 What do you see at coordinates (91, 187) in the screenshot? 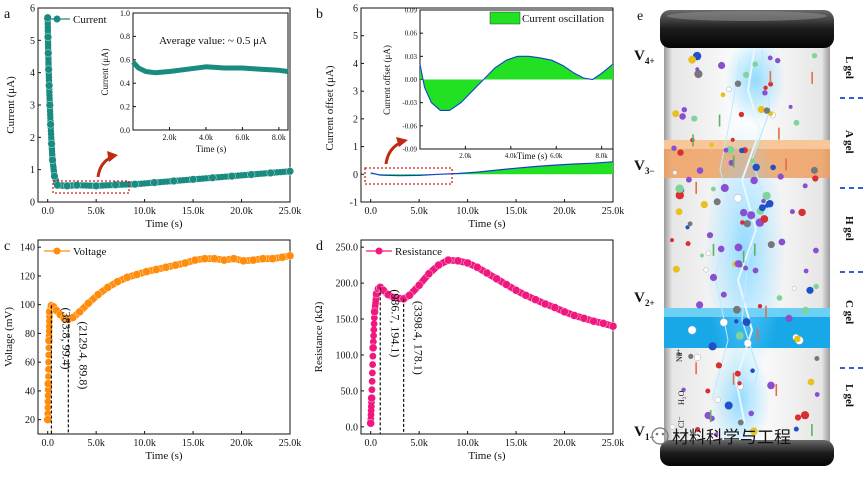
I see `chart-a-zoom-box` at bounding box center [91, 187].